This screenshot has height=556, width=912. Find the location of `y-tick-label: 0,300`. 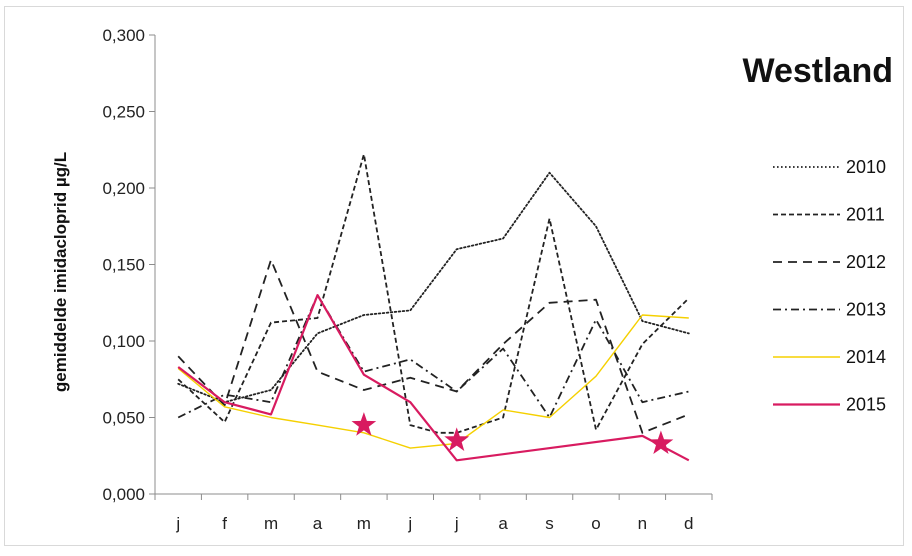

y-tick-label: 0,300 is located at coordinates (123, 35).